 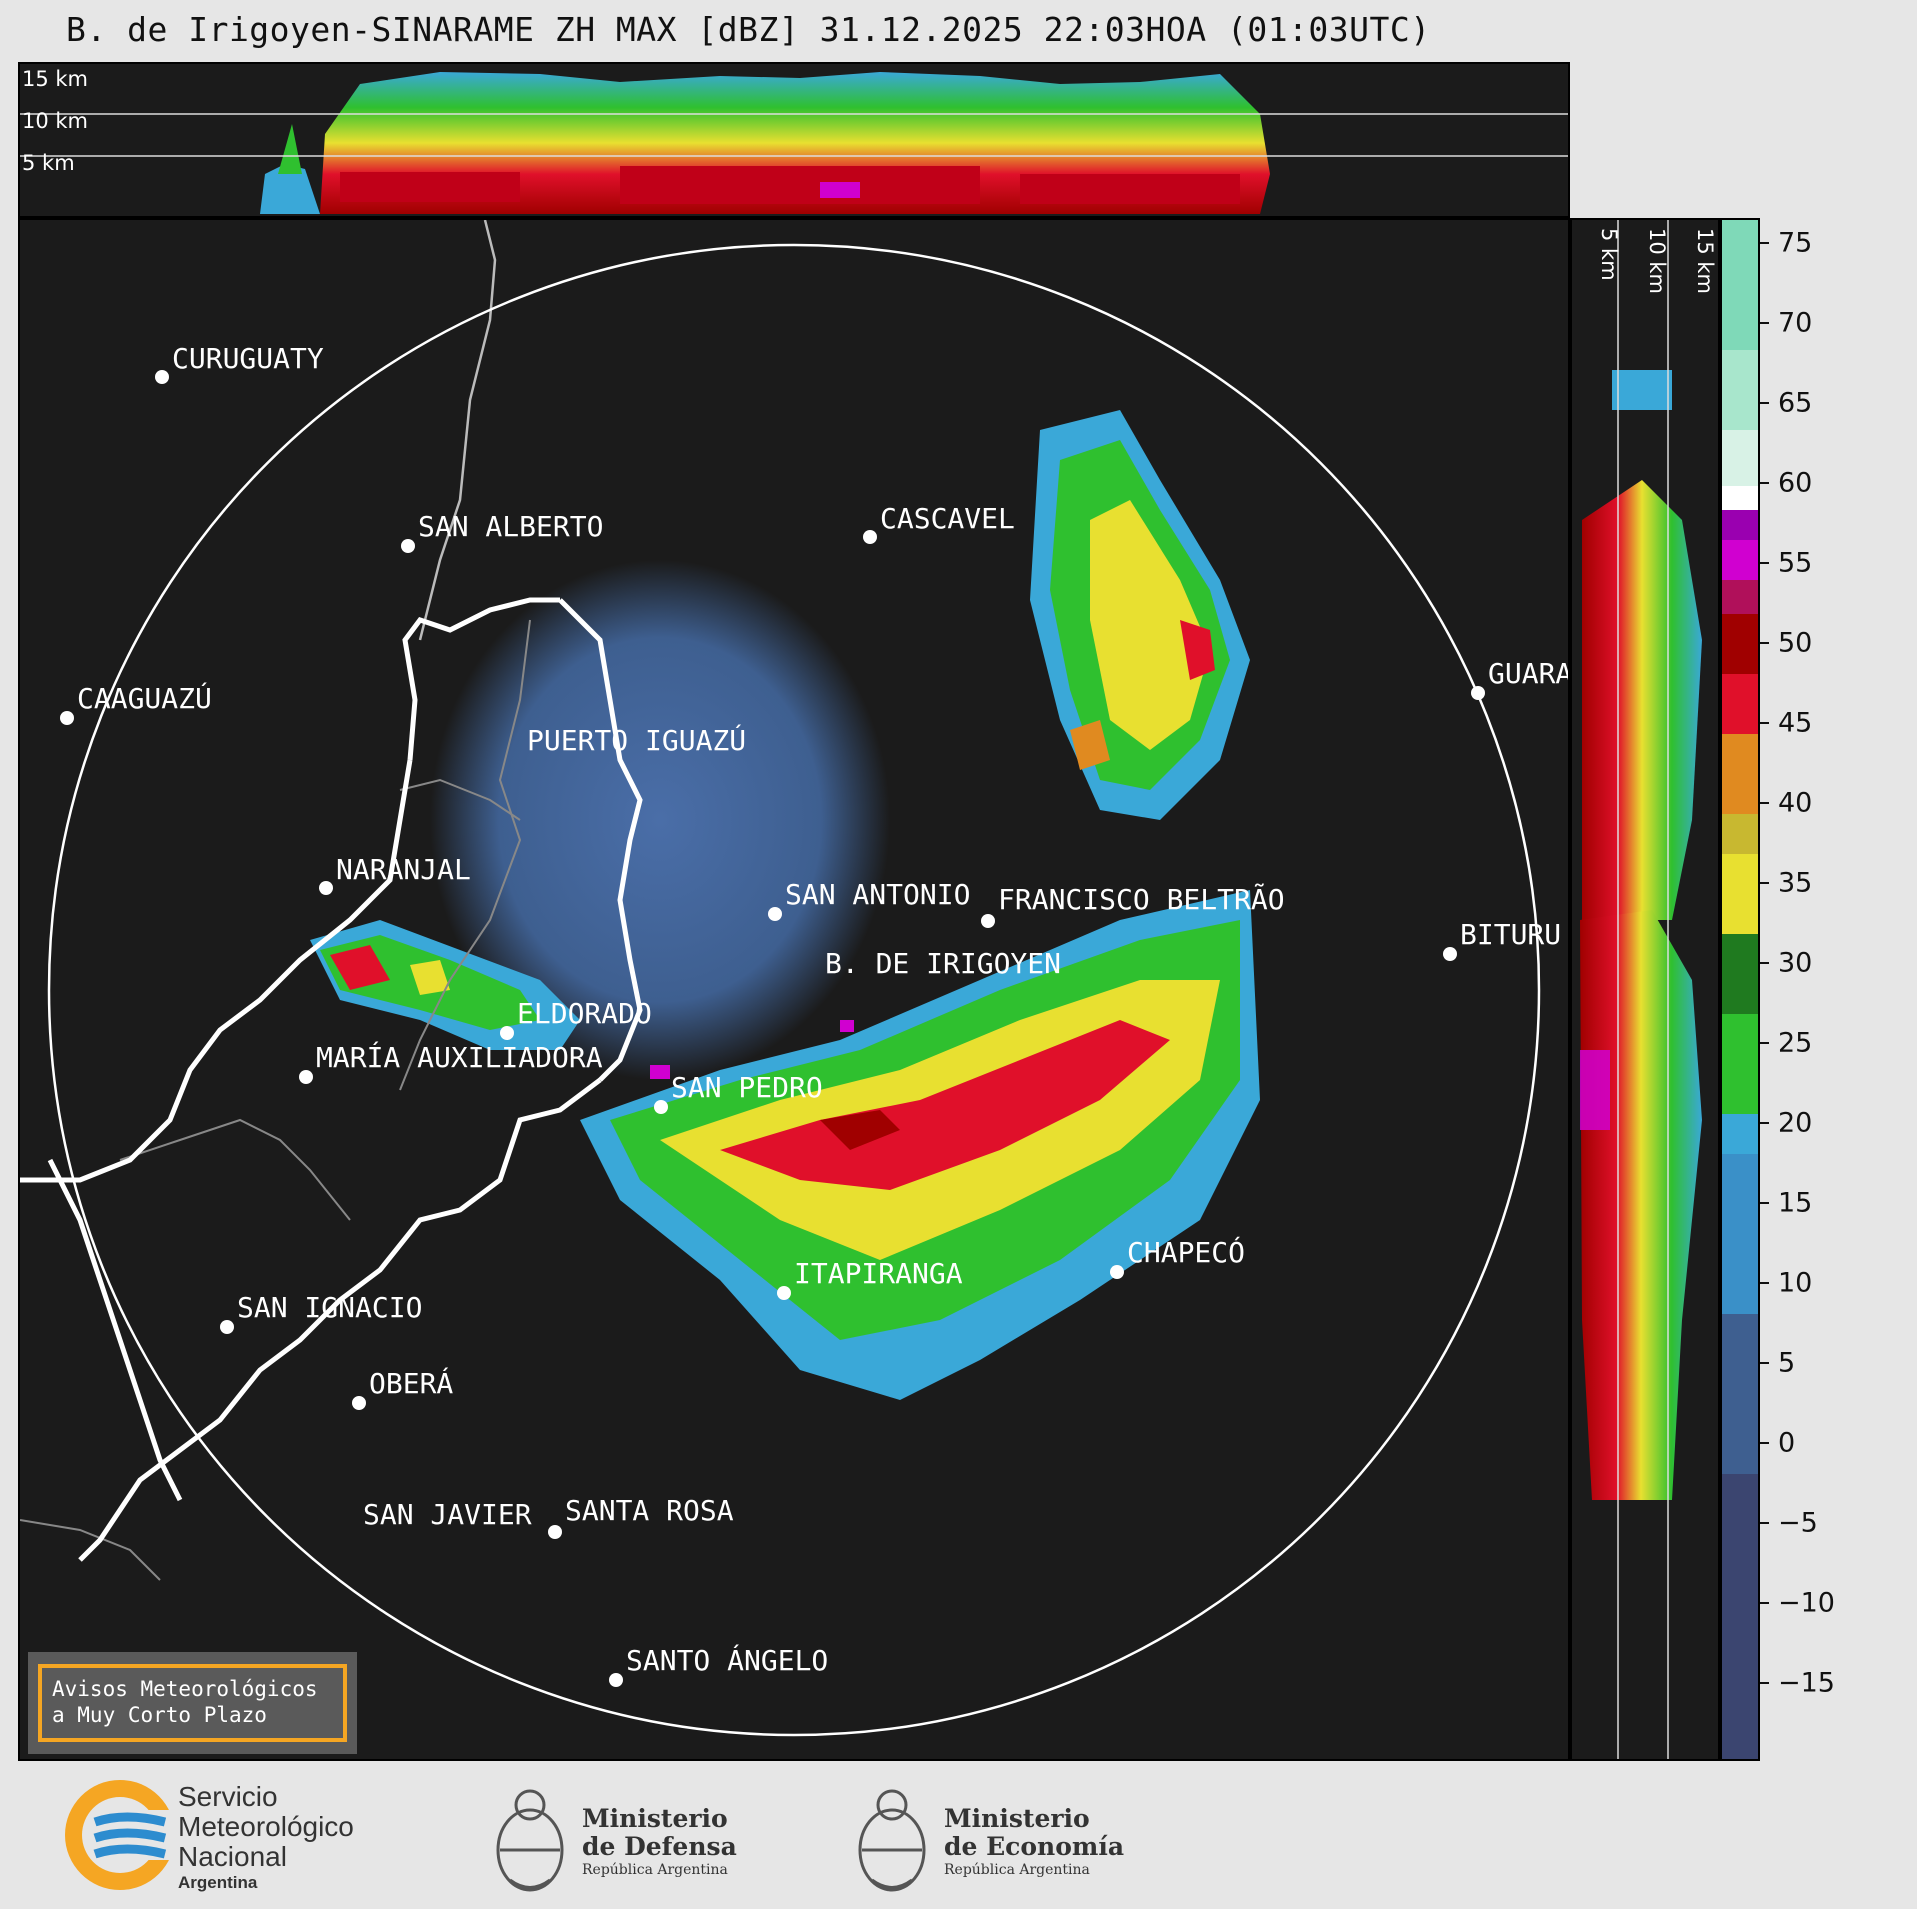 What do you see at coordinates (659, 1846) in the screenshot?
I see `defensa-line-2: de Defensa` at bounding box center [659, 1846].